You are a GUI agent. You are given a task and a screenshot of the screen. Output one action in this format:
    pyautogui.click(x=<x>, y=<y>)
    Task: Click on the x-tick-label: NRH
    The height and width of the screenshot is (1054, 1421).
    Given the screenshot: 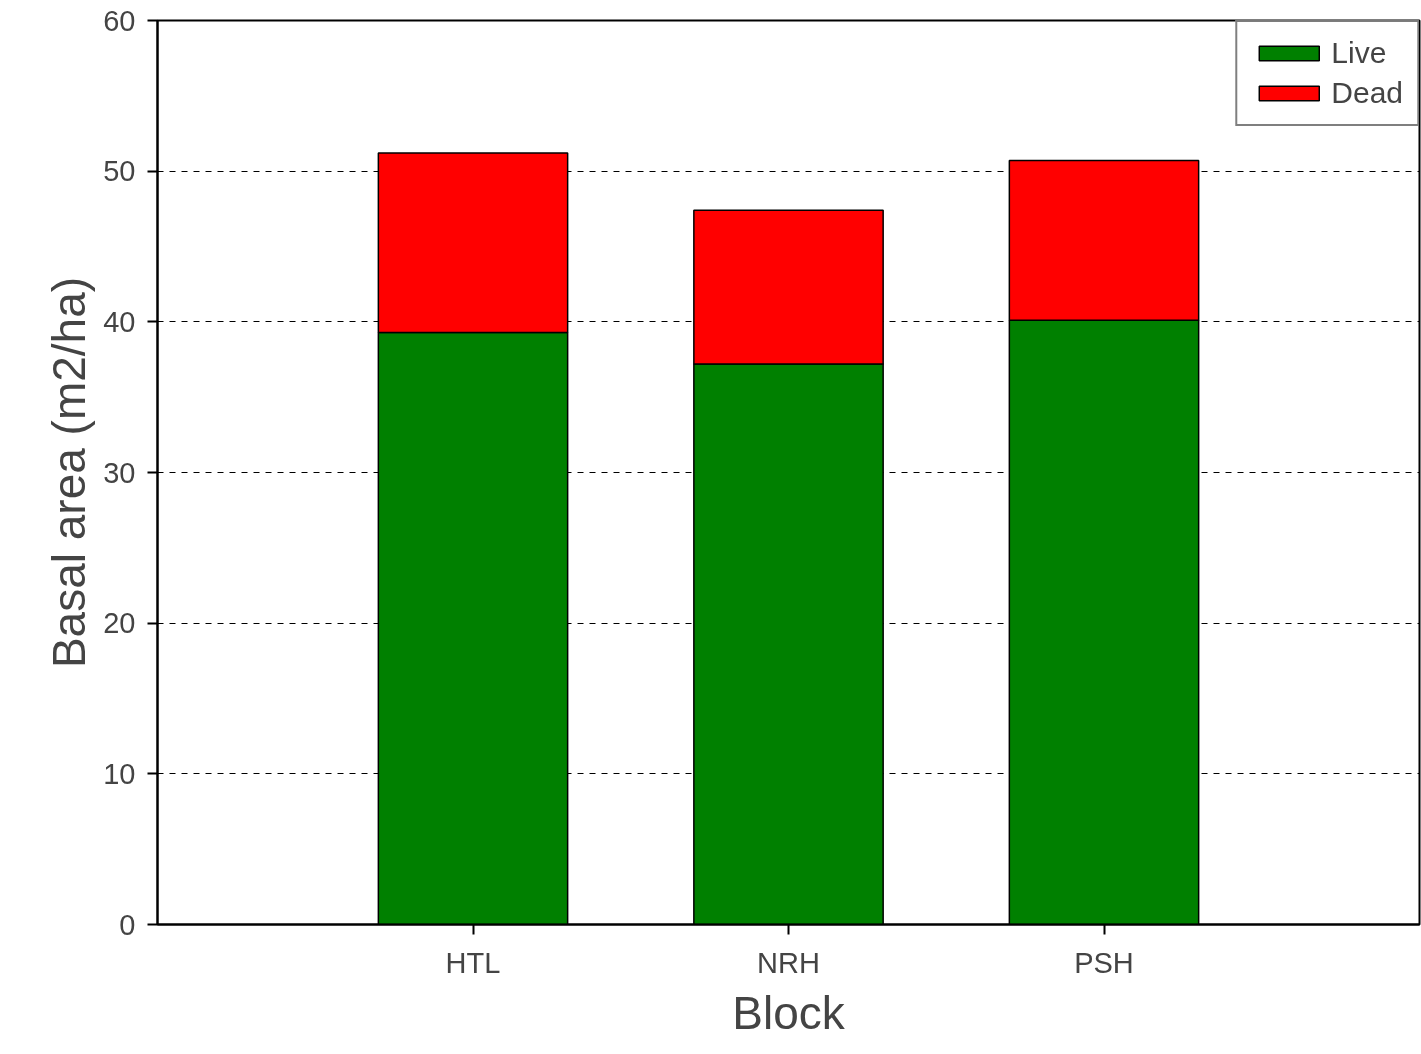 What is the action you would take?
    pyautogui.click(x=788, y=962)
    